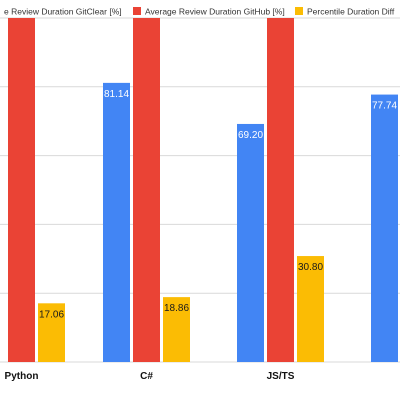  Describe the element at coordinates (116, 94) in the screenshot. I see `data-label: 81.14` at that location.